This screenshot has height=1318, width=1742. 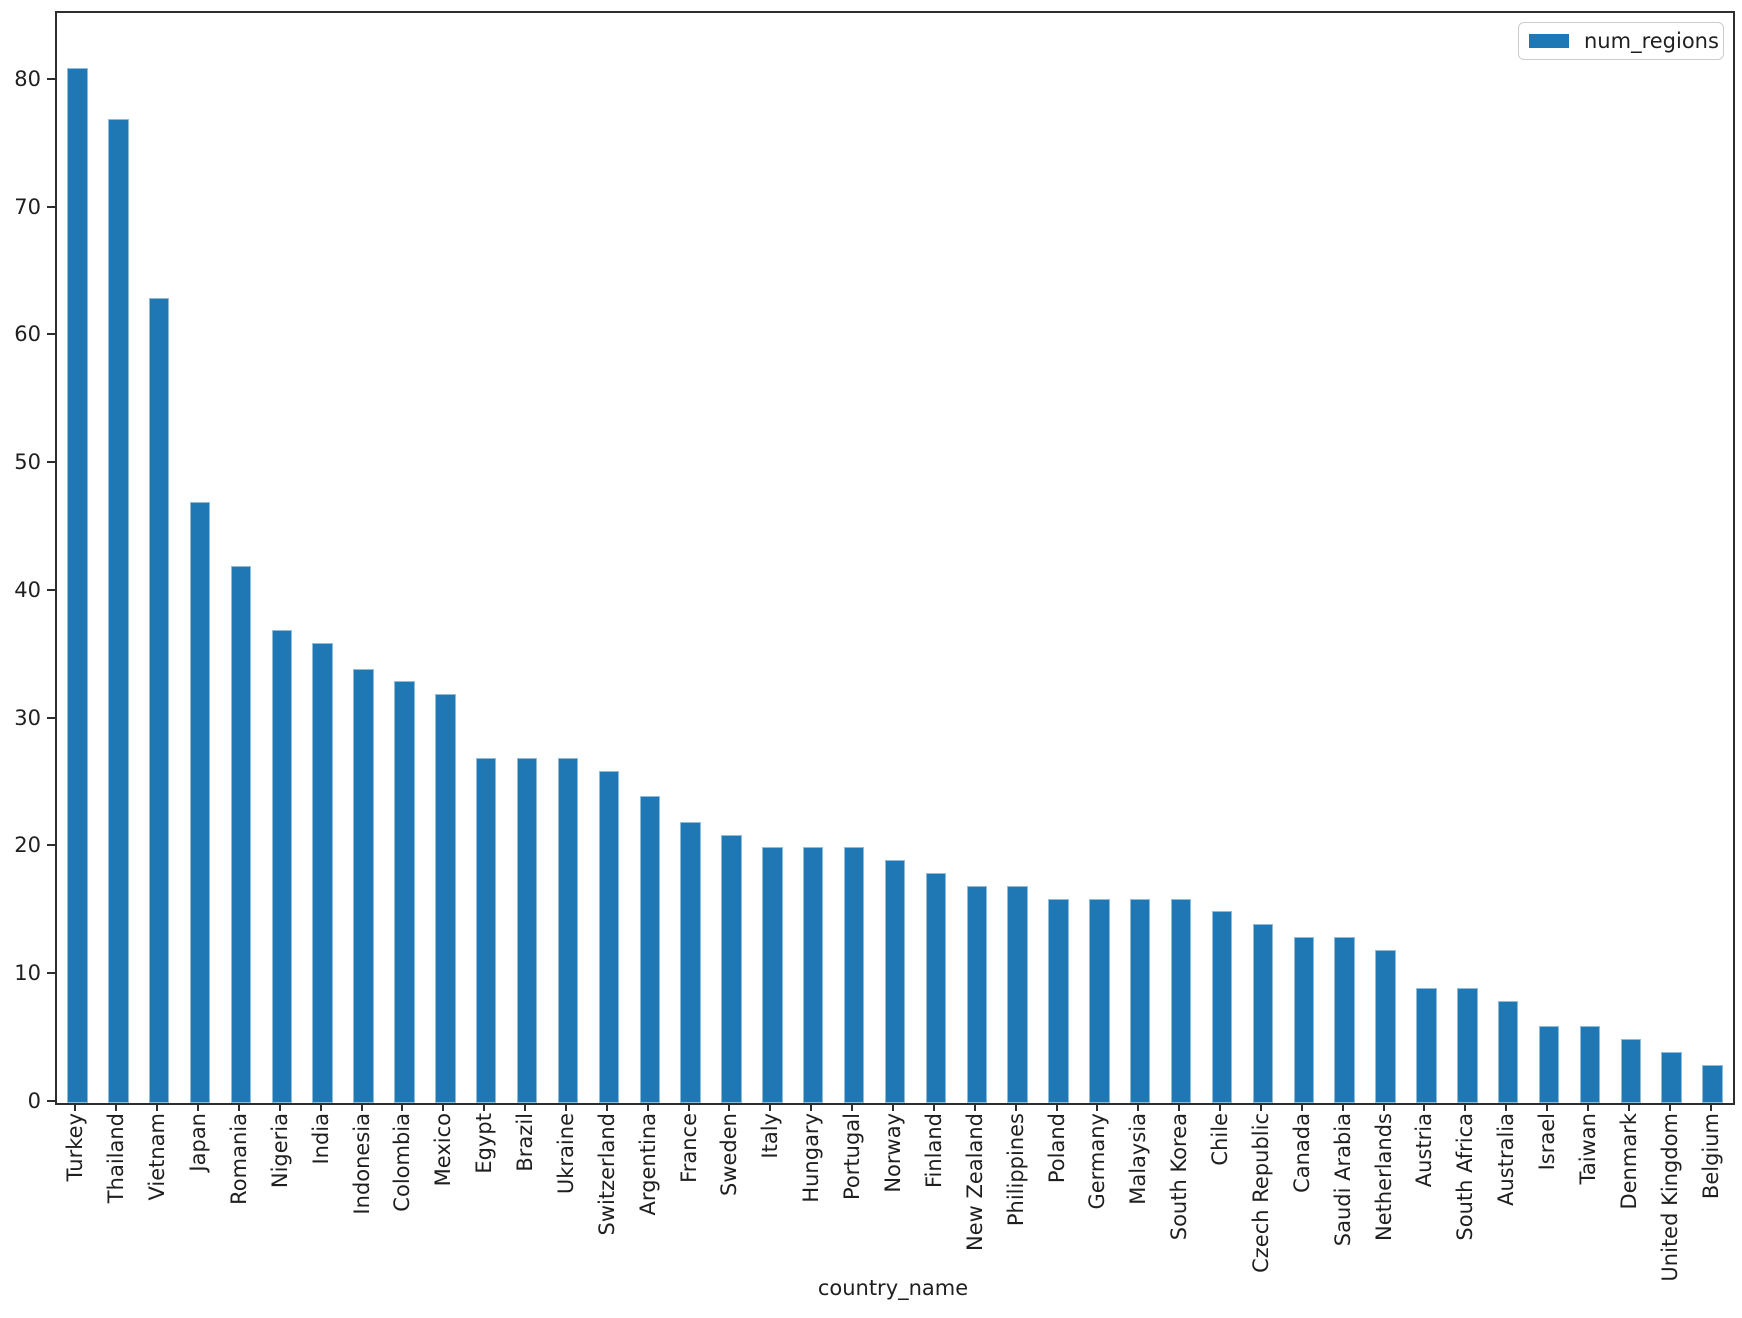 What do you see at coordinates (609, 936) in the screenshot?
I see `bar-switzerland` at bounding box center [609, 936].